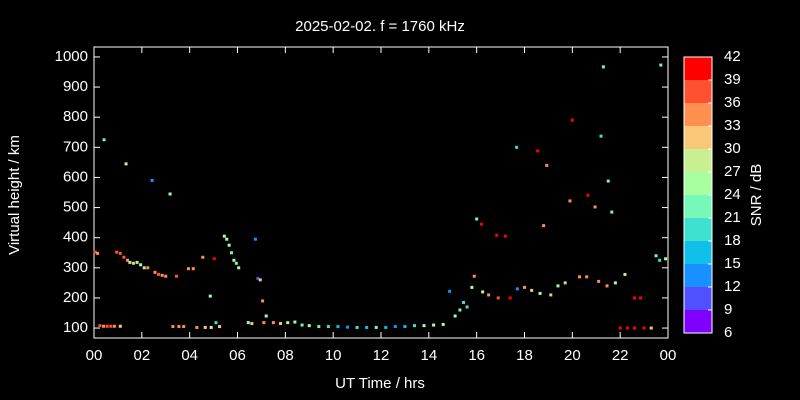 Image resolution: width=800 pixels, height=400 pixels. Describe the element at coordinates (756, 195) in the screenshot. I see `colorbar-label: SNR / dB` at that location.